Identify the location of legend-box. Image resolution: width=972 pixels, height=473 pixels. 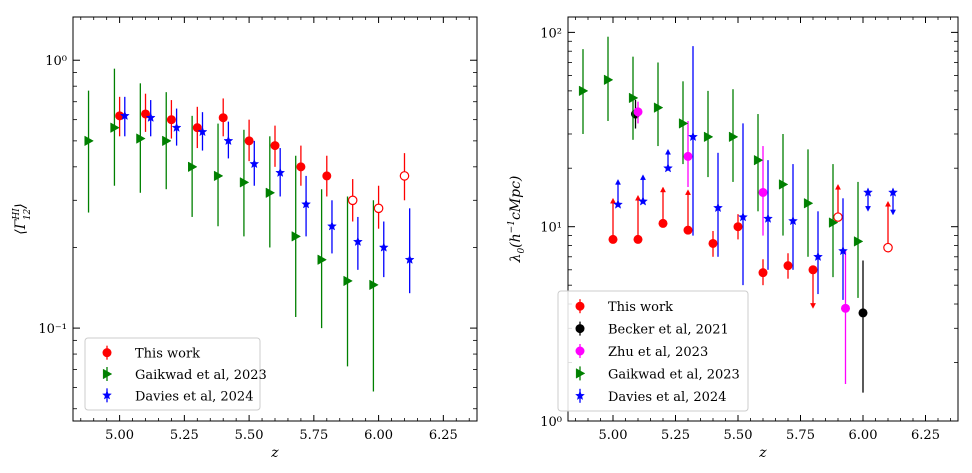
(653, 351).